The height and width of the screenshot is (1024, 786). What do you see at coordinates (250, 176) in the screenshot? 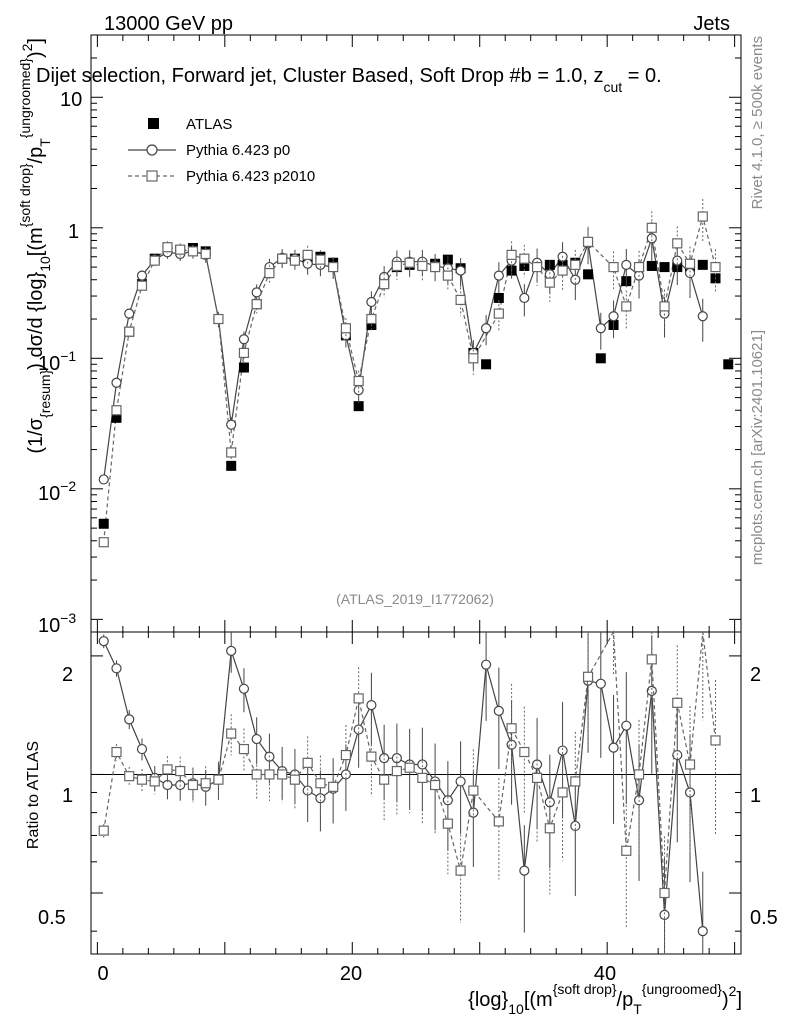
I see `legend-label-p2010: Pythia 6.423 p2010` at bounding box center [250, 176].